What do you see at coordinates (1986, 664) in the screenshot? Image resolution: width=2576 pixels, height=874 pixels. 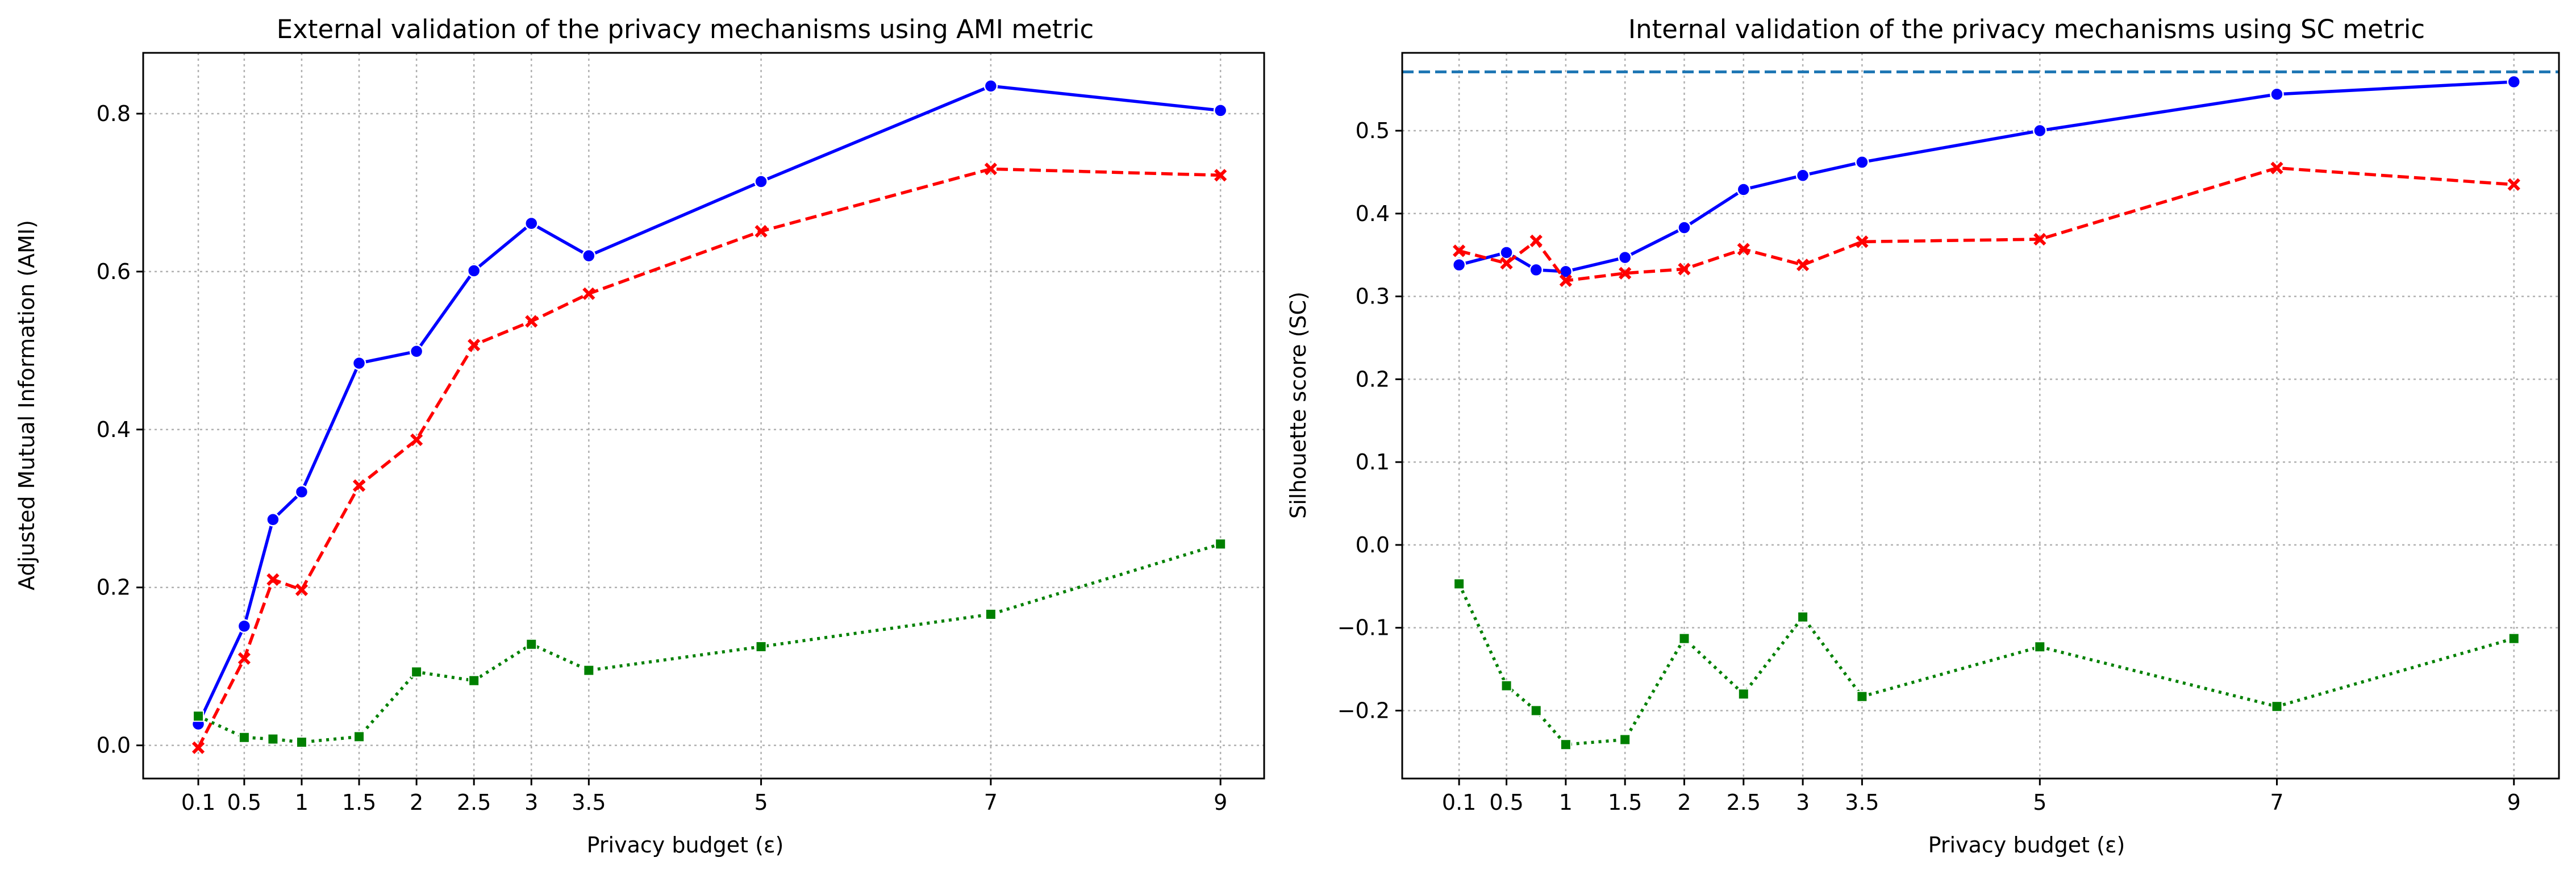 I see `series-line` at bounding box center [1986, 664].